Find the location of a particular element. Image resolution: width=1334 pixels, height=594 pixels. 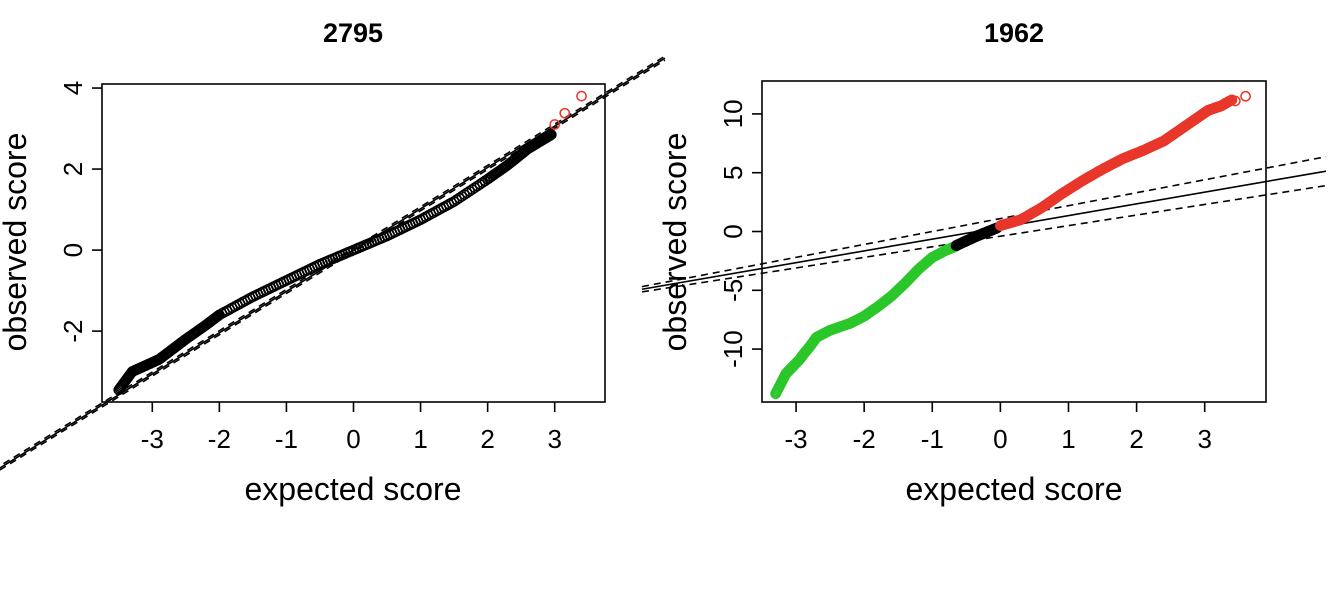

chart-title-right: 1962 is located at coordinates (1014, 33).